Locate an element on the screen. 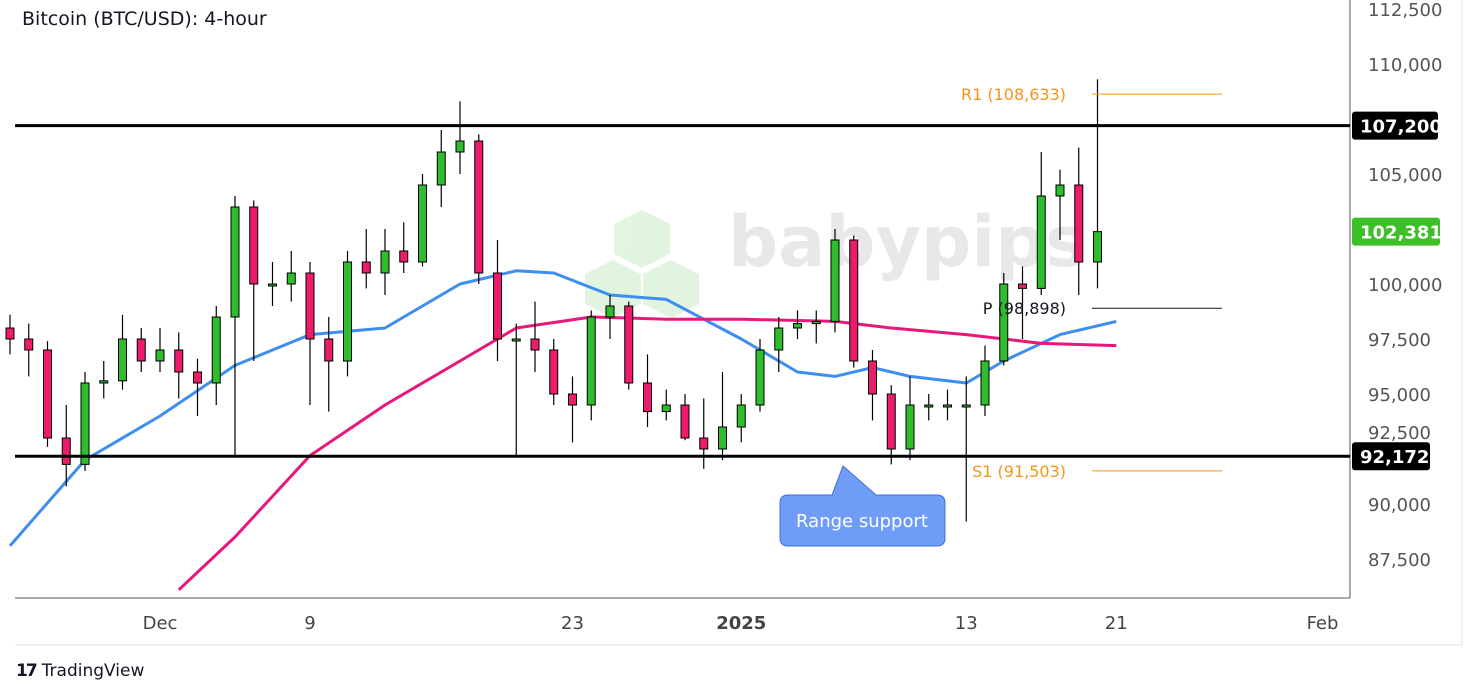  watermark-text: babypips is located at coordinates (907, 242).